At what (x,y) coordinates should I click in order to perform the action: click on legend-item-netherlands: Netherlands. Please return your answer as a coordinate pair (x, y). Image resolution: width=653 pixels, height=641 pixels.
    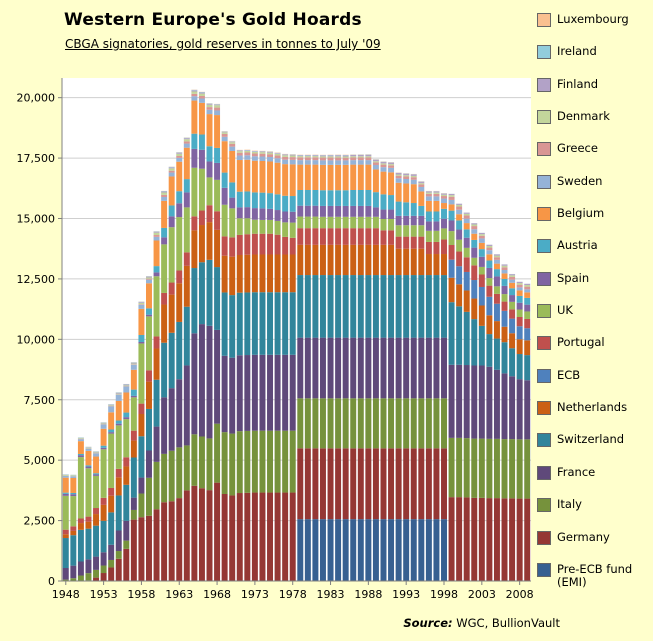
    Looking at the image, I should click on (593, 408).